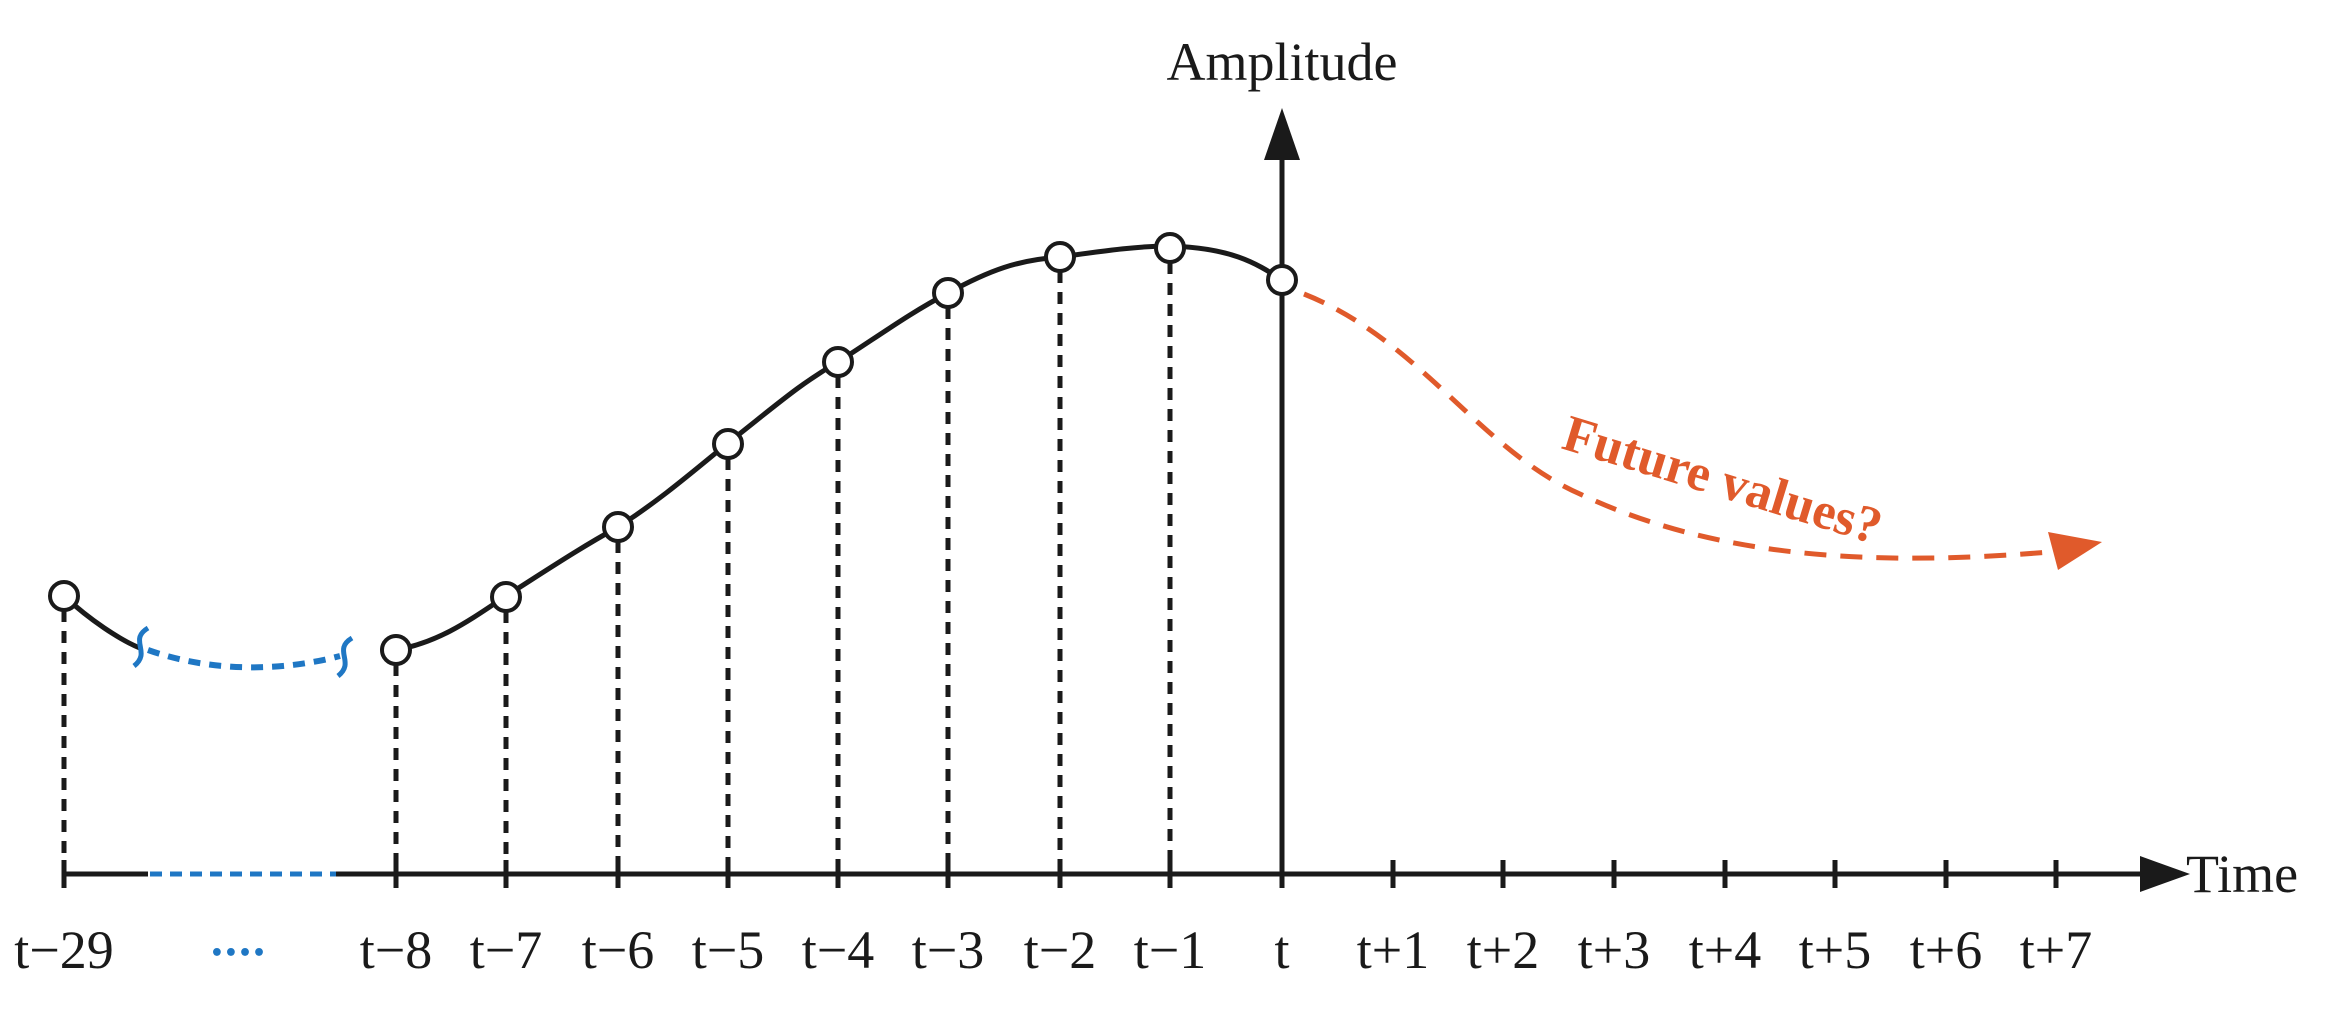 The width and height of the screenshot is (2348, 1010). I want to click on y-axis-arrowhead, so click(1282, 134).